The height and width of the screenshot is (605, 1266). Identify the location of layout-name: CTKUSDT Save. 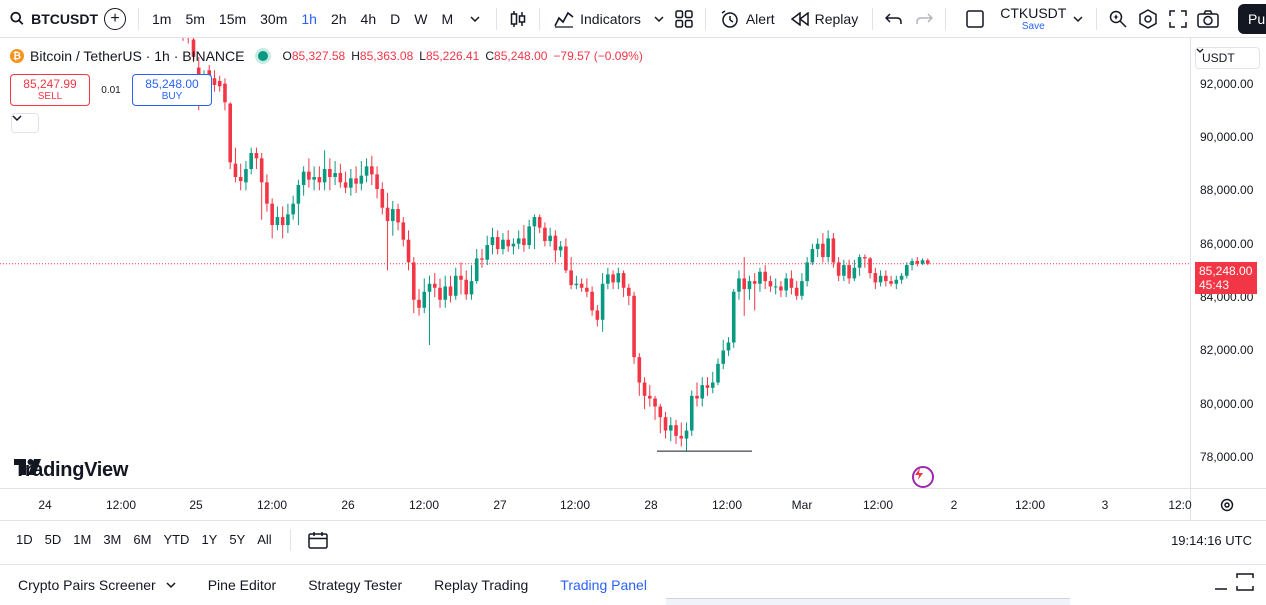
(1033, 19).